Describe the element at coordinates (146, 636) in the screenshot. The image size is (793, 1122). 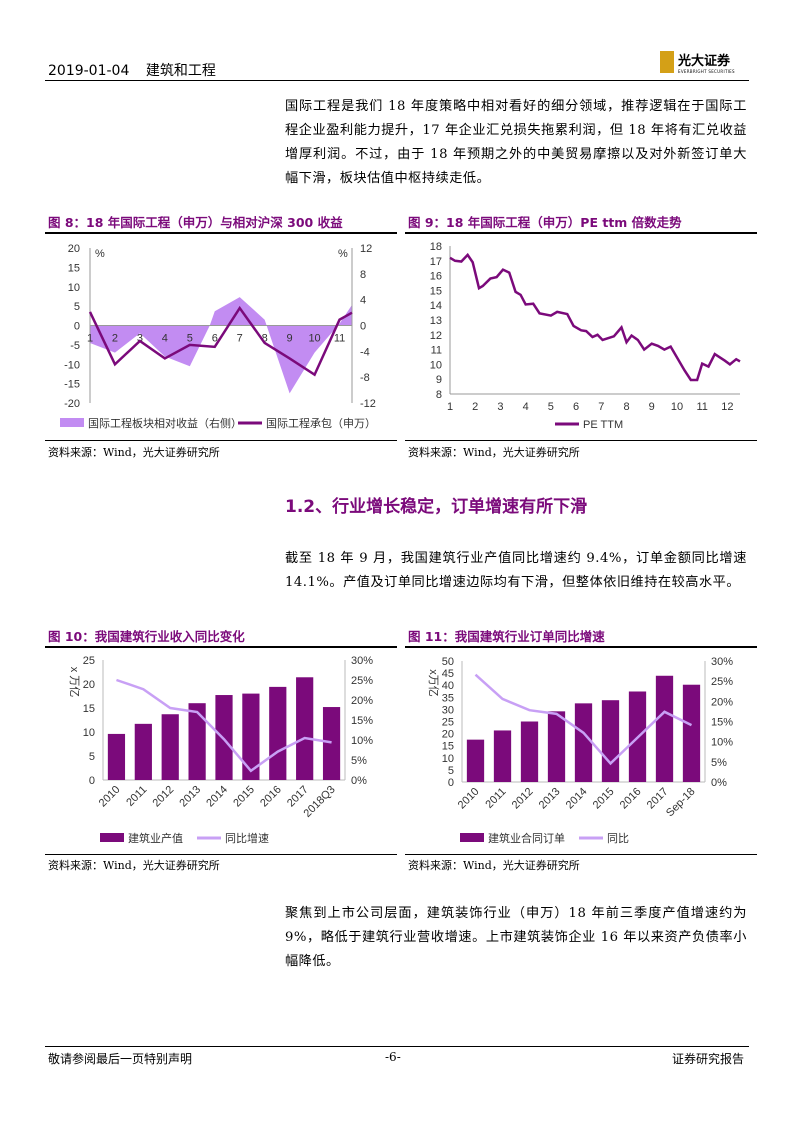
I see `figure-10-title: 图 10：我国建筑行业收入同比变化` at that location.